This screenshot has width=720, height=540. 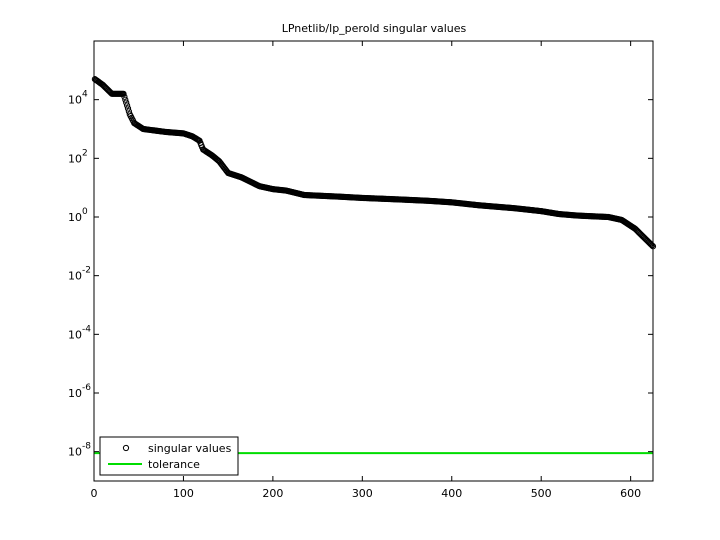 What do you see at coordinates (79, 391) in the screenshot?
I see `y-tick-label: 10⁻⁶` at bounding box center [79, 391].